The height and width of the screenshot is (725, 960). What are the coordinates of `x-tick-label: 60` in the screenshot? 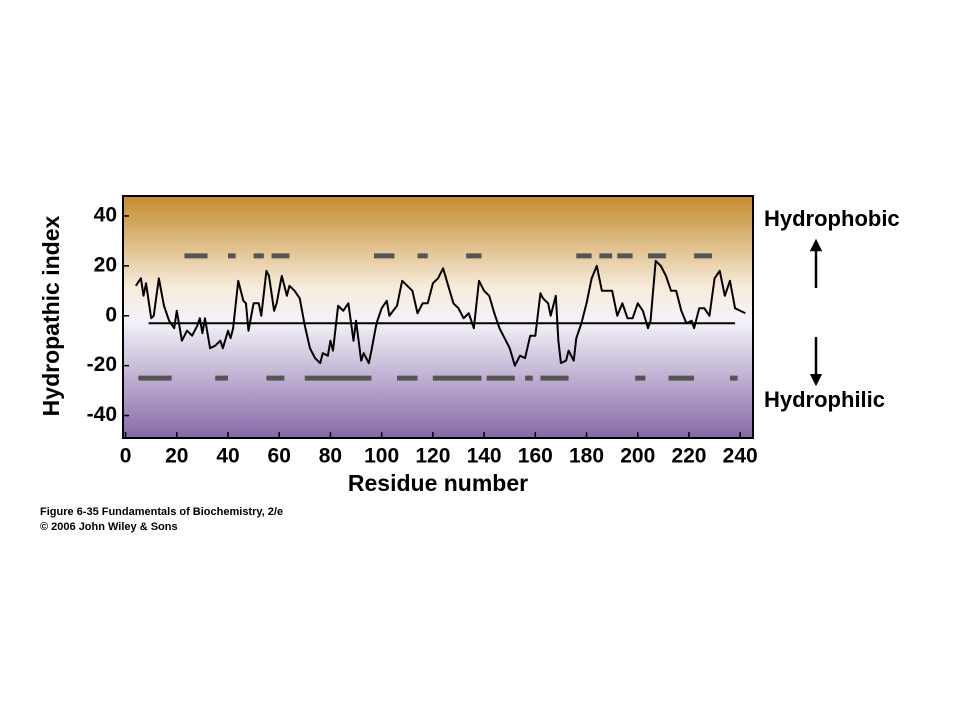 It's located at (279, 456).